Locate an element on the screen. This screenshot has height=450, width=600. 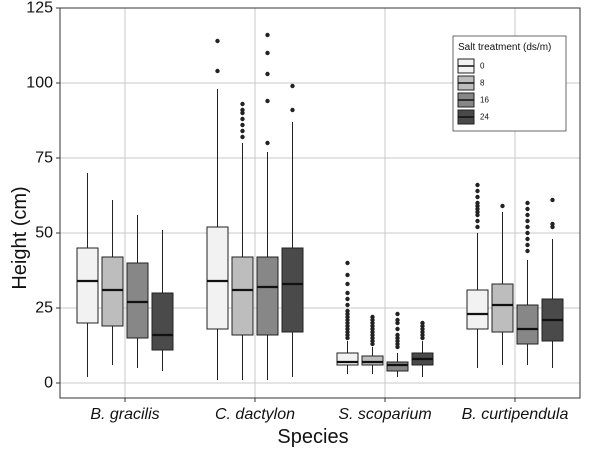
legend-label: 16 is located at coordinates (484, 100).